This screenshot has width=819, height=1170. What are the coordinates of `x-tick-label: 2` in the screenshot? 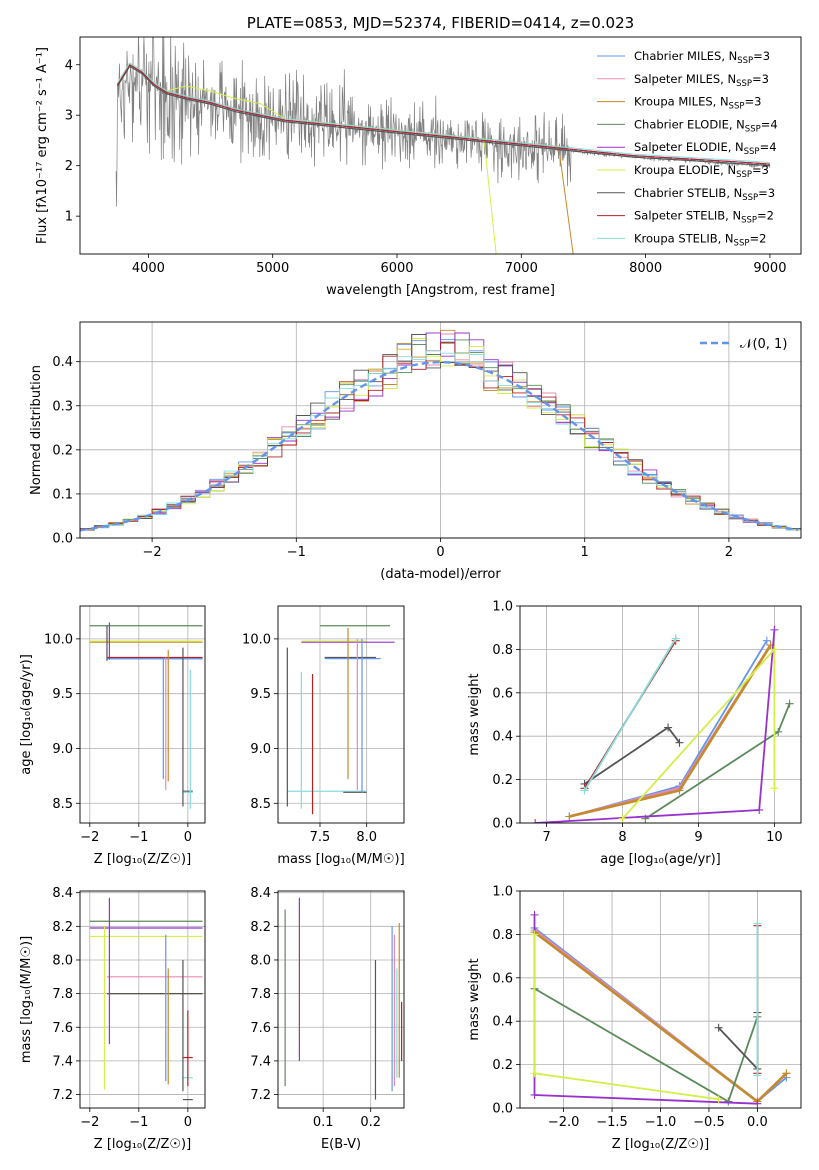 It's located at (729, 552).